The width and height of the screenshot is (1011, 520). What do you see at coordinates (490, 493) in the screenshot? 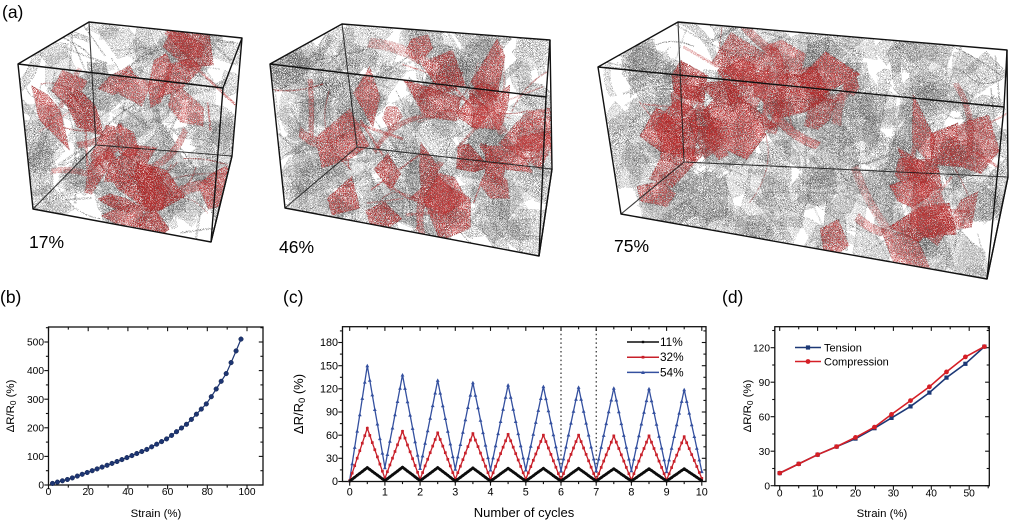
I see `svg-text: 4` at bounding box center [490, 493].